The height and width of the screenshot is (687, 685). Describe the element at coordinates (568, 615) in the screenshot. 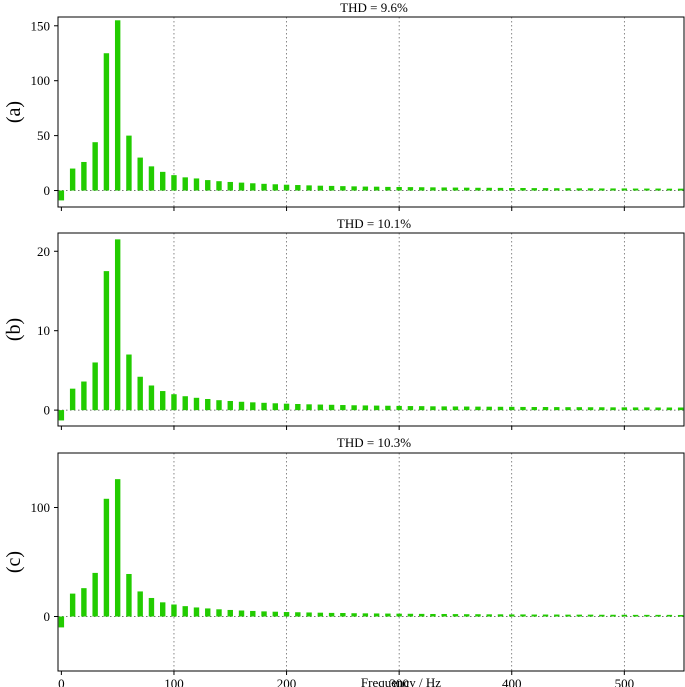

I see `panel-c-bar-450hz` at that location.